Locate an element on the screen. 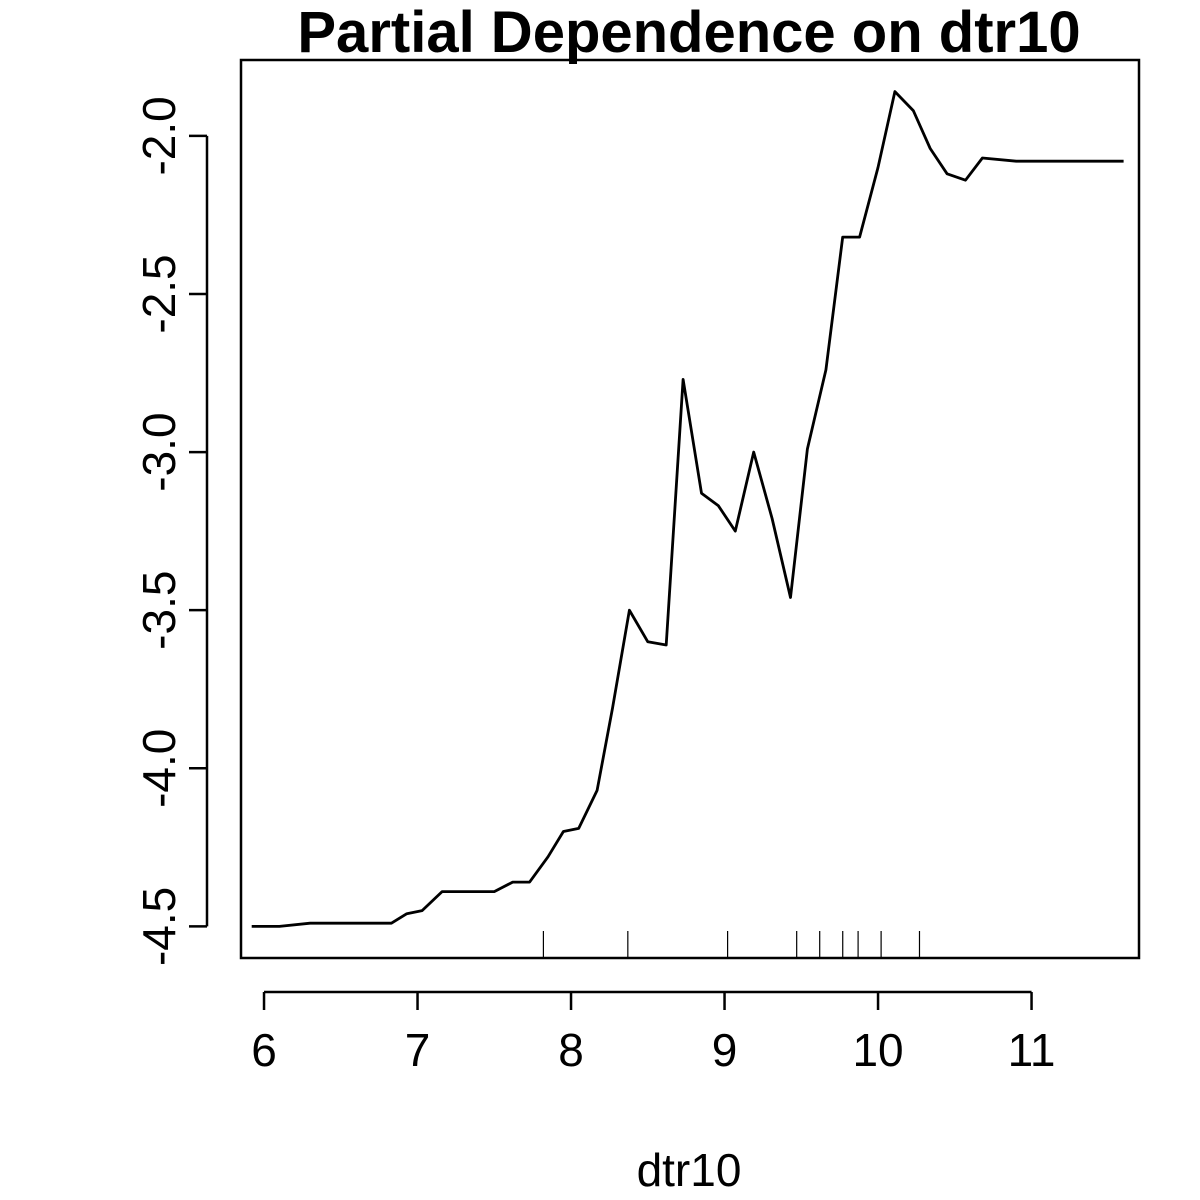 The image size is (1200, 1200). x-tick-label: 8 is located at coordinates (571, 1050).